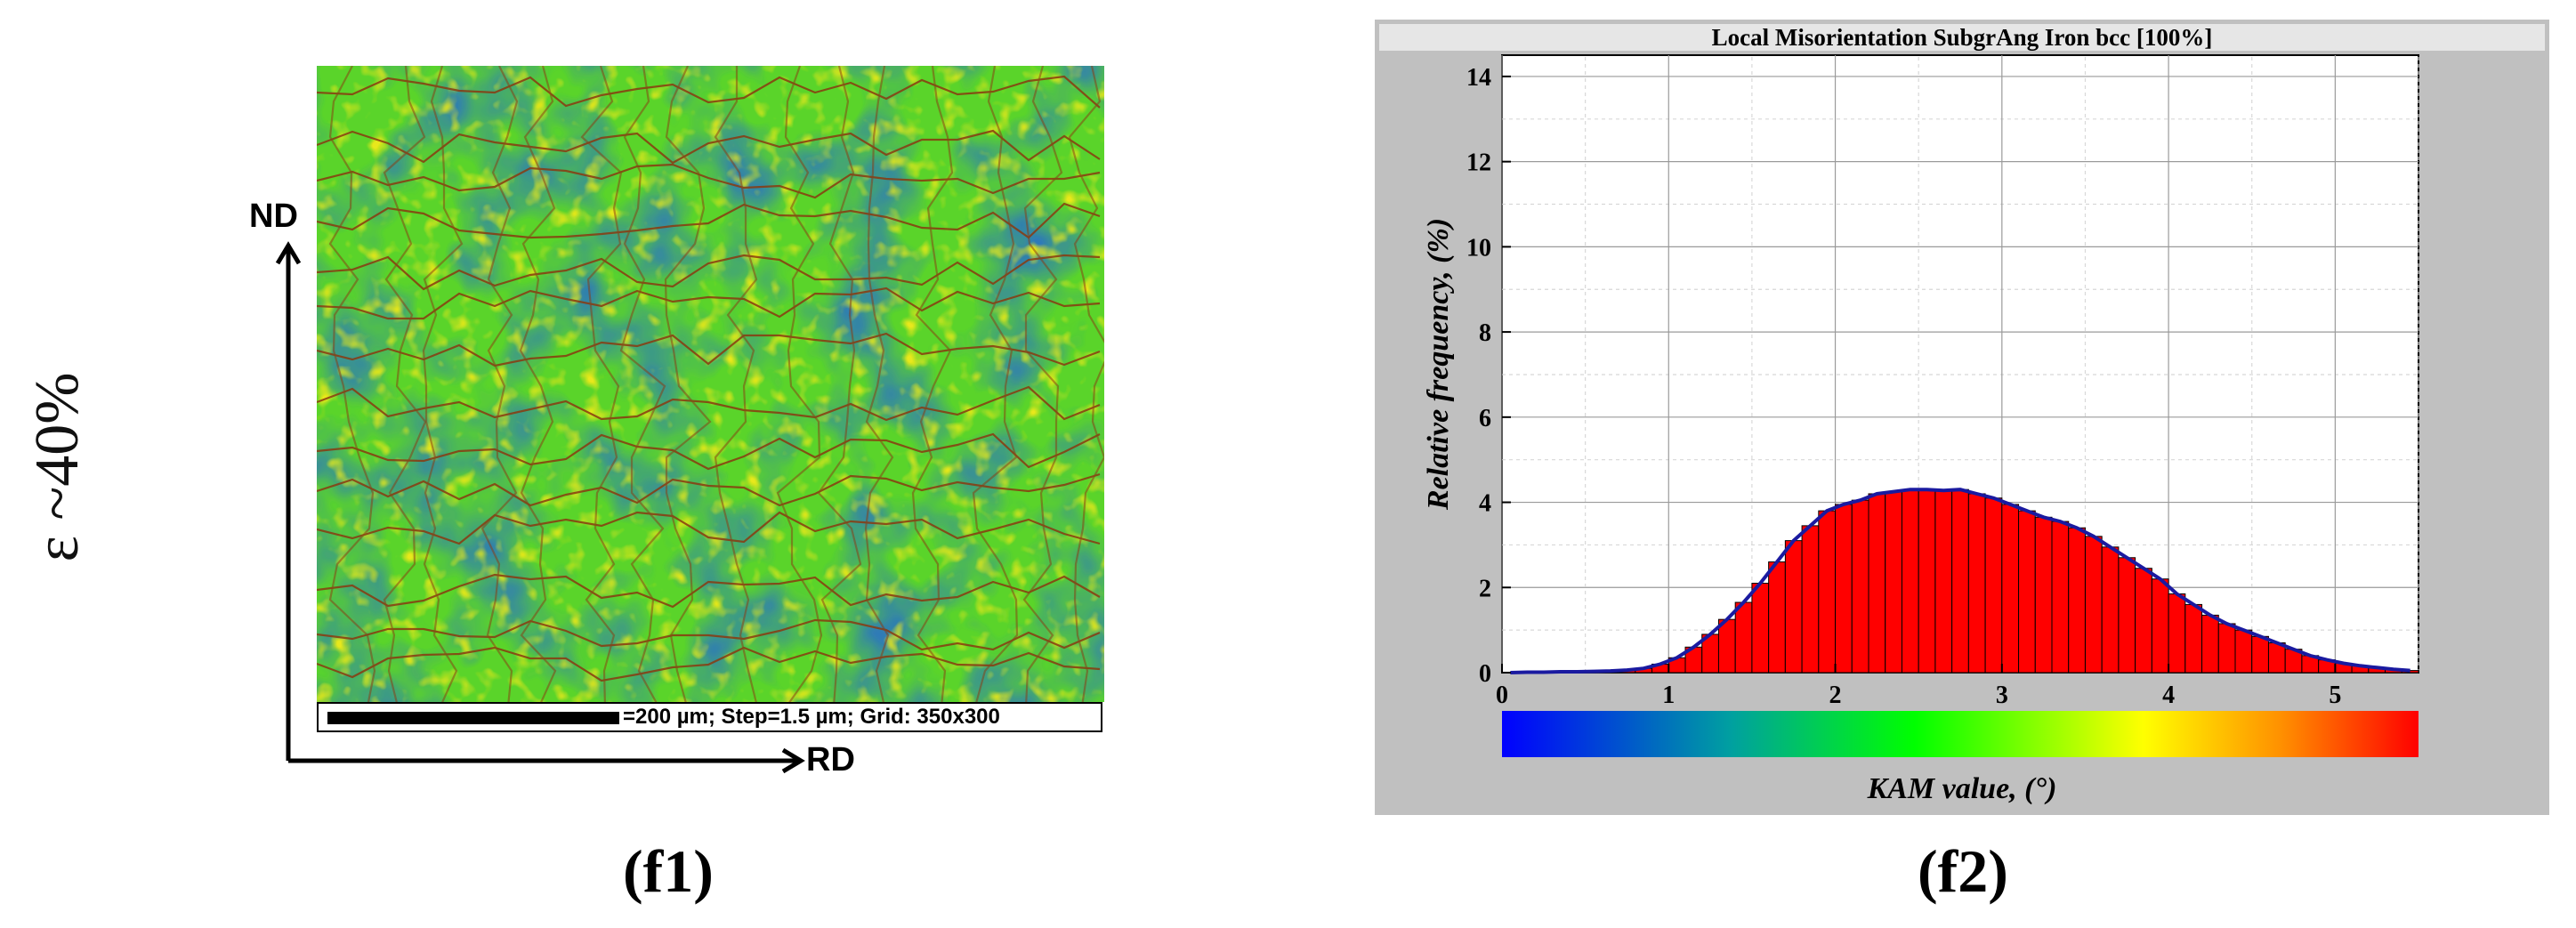 This screenshot has width=2576, height=928. Describe the element at coordinates (1478, 78) in the screenshot. I see `y-tick-label: 14` at that location.